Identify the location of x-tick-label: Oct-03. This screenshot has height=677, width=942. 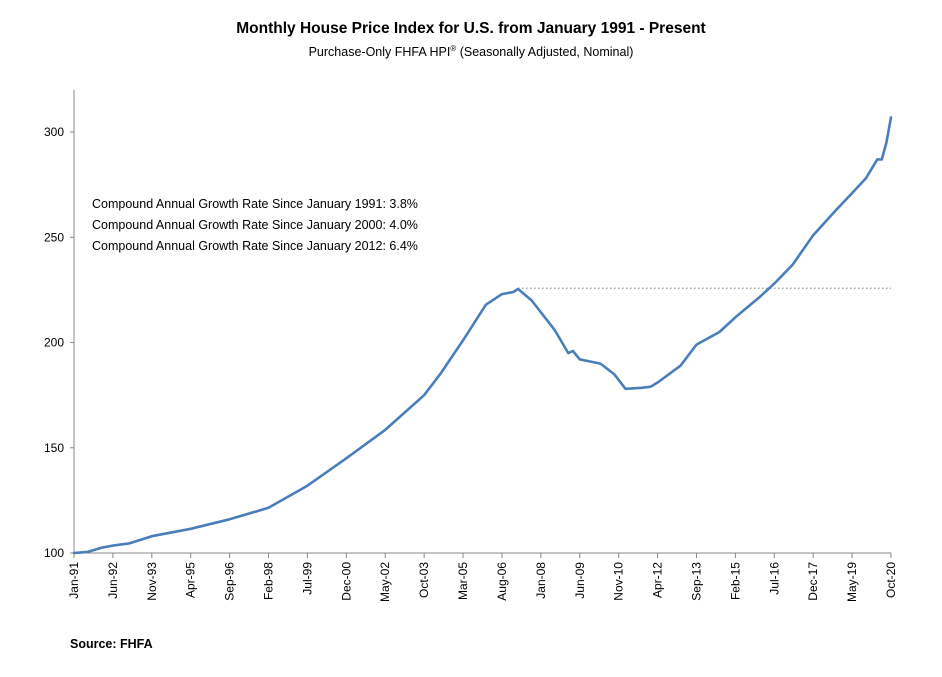
(424, 580).